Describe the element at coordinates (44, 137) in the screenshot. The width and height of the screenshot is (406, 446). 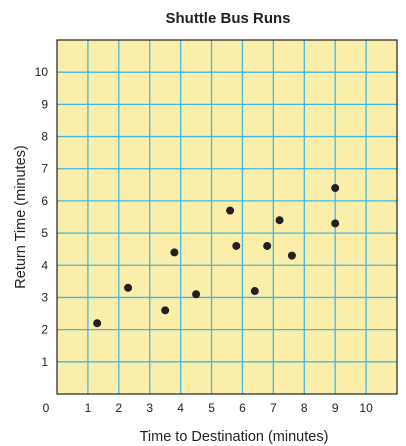
I see `y-tick-label: 8` at that location.